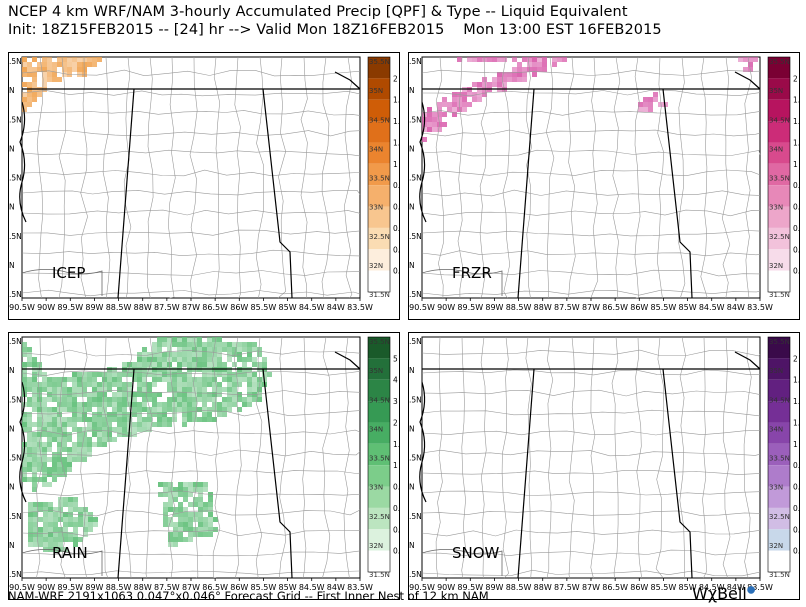 The image size is (806, 607). Describe the element at coordinates (379, 454) in the screenshot. I see `colorbar` at that location.